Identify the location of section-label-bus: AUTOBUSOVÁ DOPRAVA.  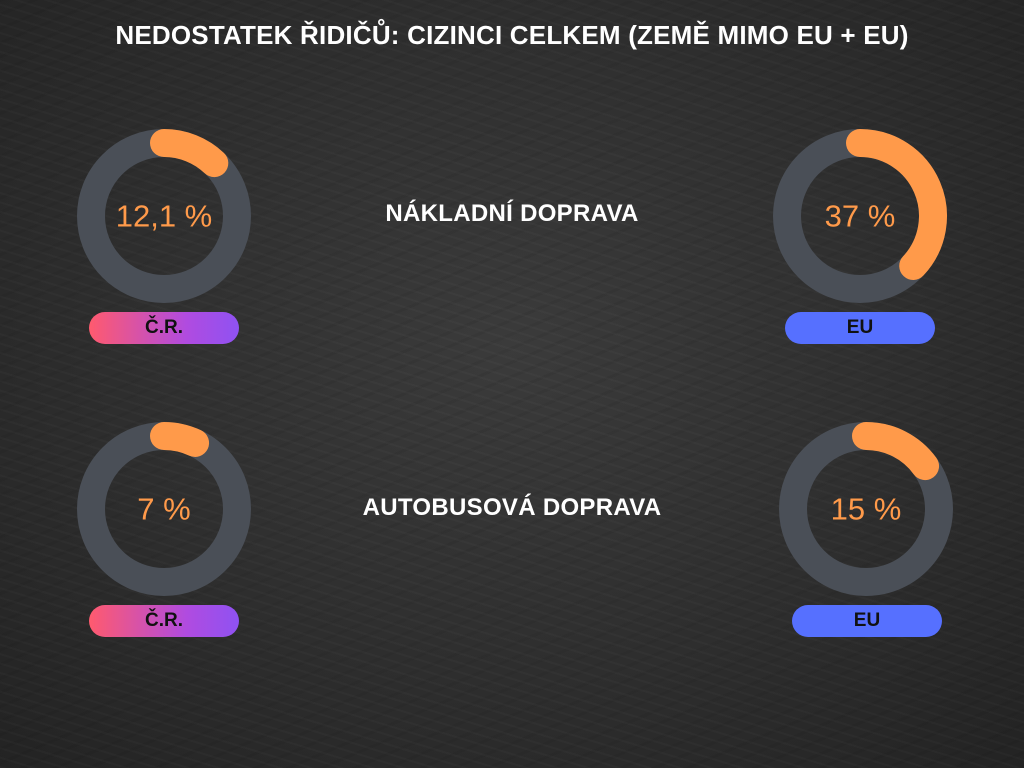
(512, 507).